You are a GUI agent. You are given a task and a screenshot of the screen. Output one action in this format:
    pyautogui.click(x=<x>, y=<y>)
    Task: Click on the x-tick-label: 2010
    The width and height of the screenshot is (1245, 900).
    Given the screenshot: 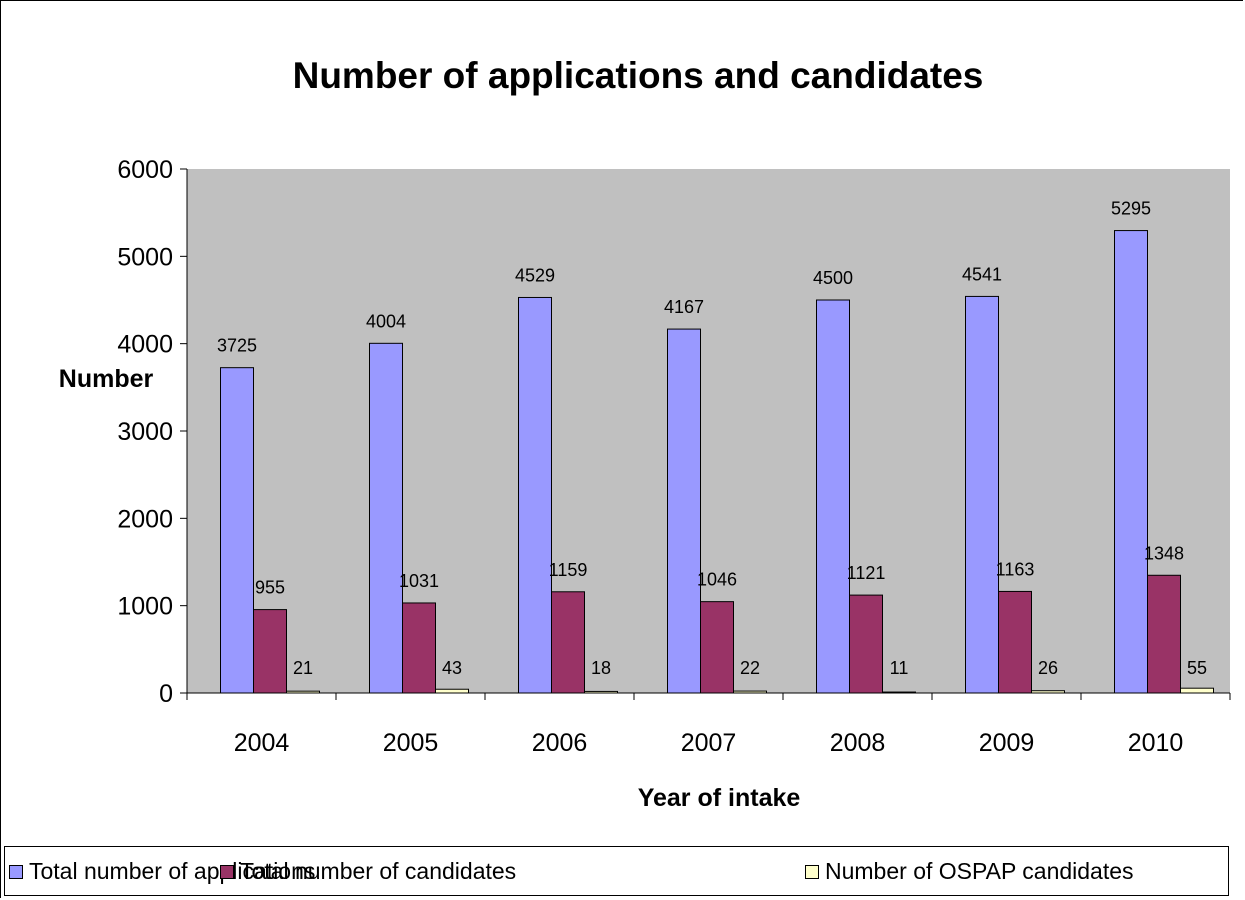 What is the action you would take?
    pyautogui.click(x=1156, y=743)
    